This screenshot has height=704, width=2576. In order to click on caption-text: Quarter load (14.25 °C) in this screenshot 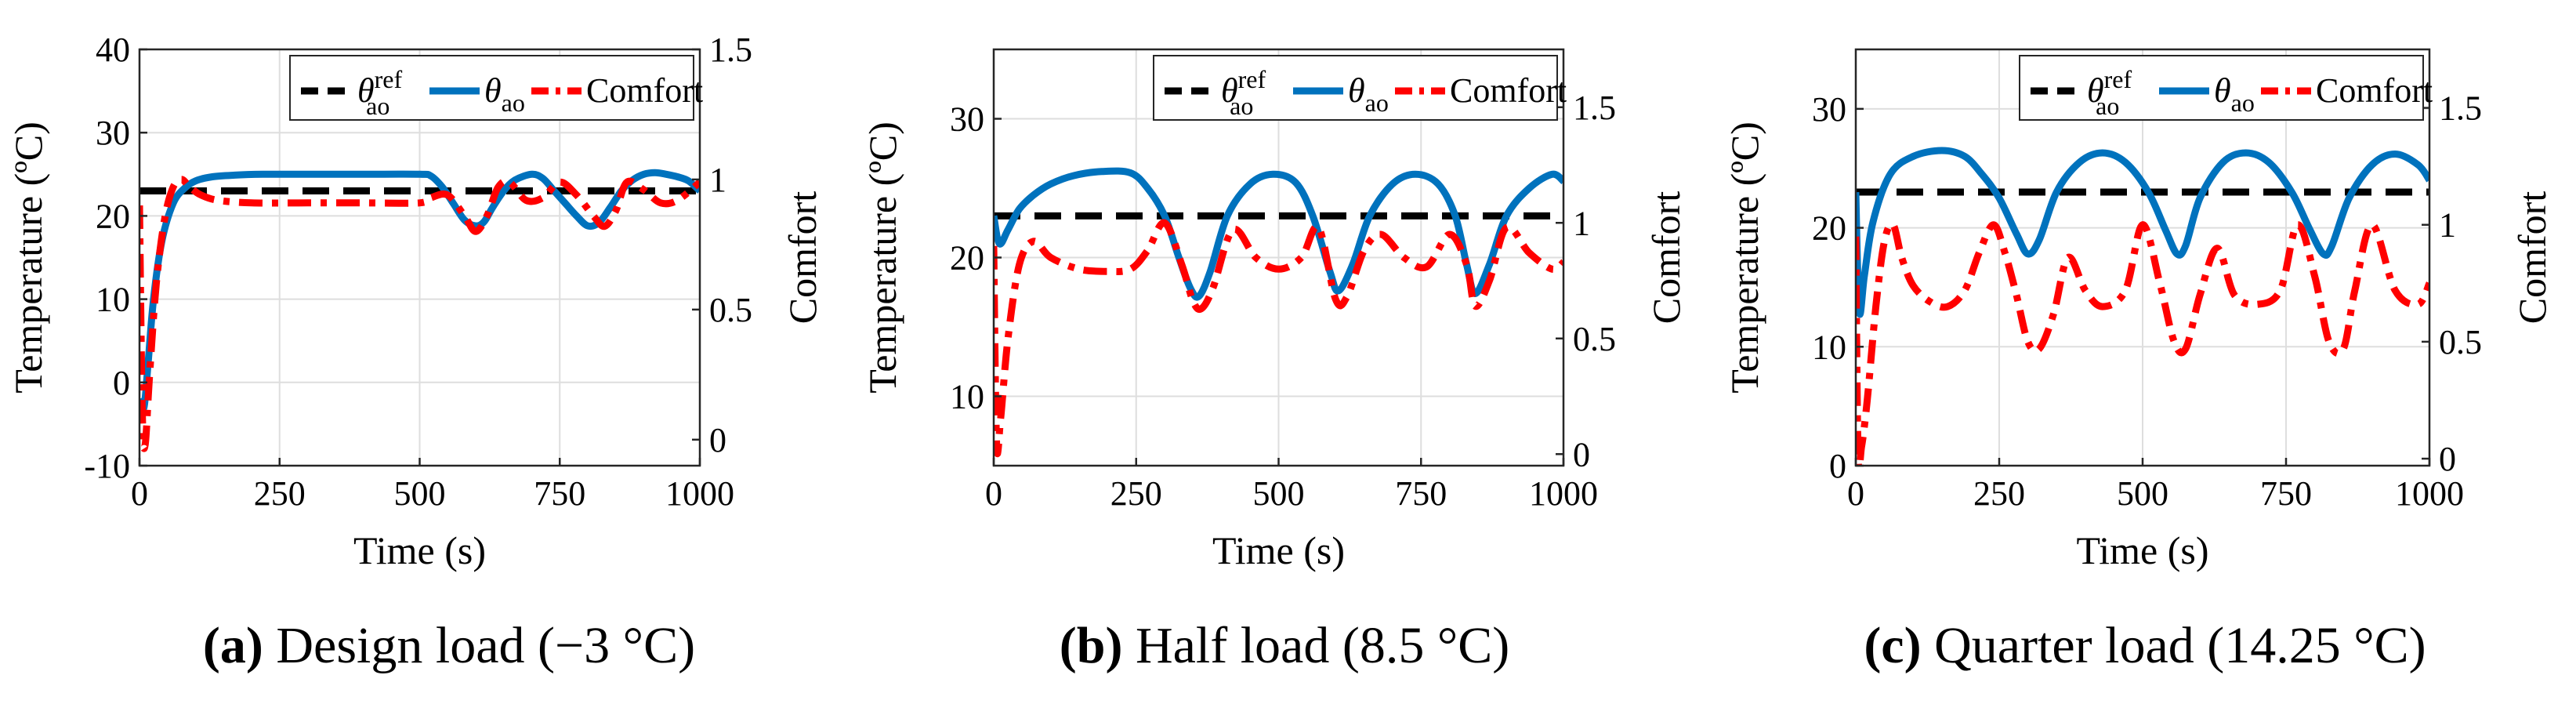, I will do `click(2174, 645)`.